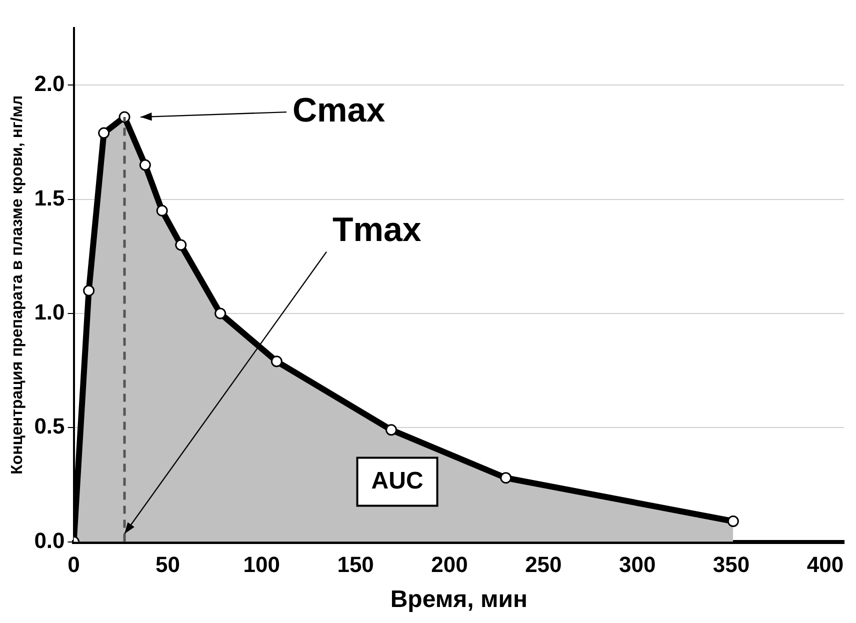 This screenshot has height=623, width=856. What do you see at coordinates (449, 565) in the screenshot?
I see `x-tick-label: 200` at bounding box center [449, 565].